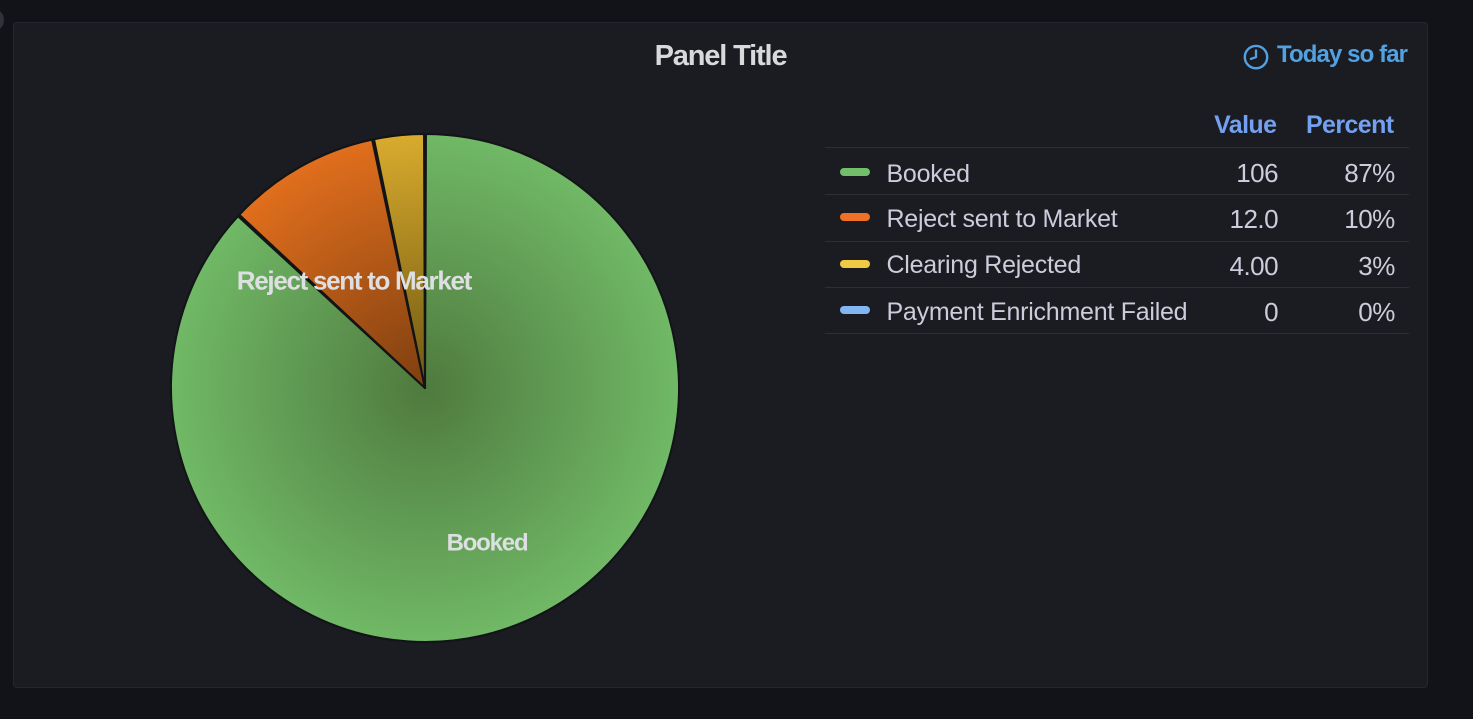 The image size is (1473, 719). Describe the element at coordinates (487, 543) in the screenshot. I see `svg-text: Booked` at that location.